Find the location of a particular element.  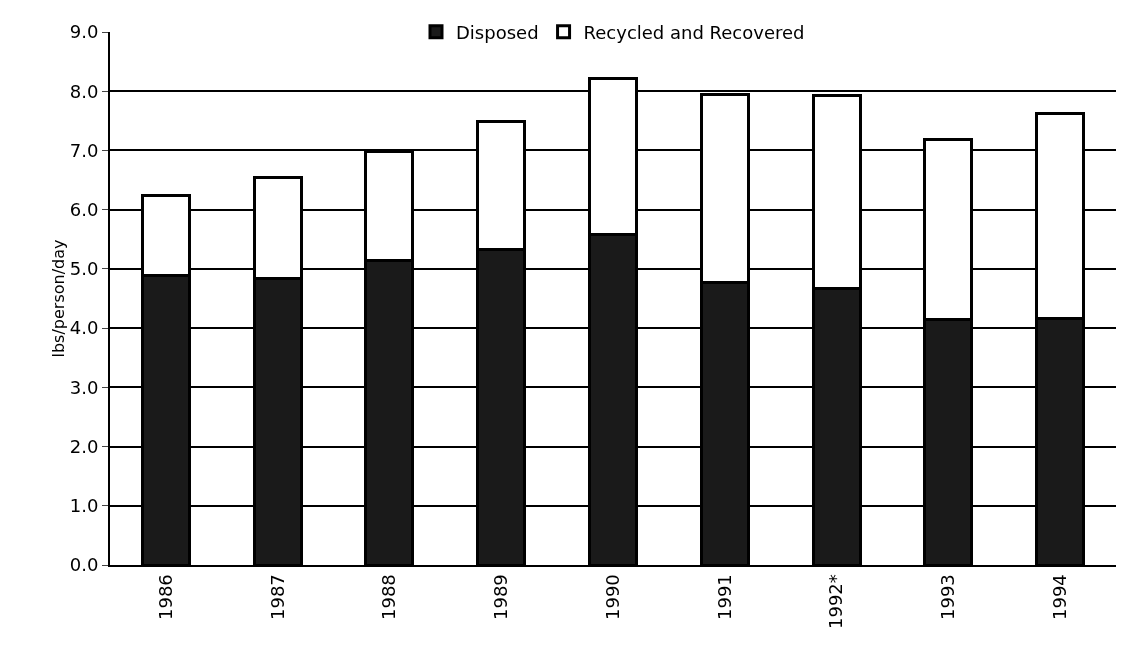

y-tick-label: 2.0 is located at coordinates (84, 446).